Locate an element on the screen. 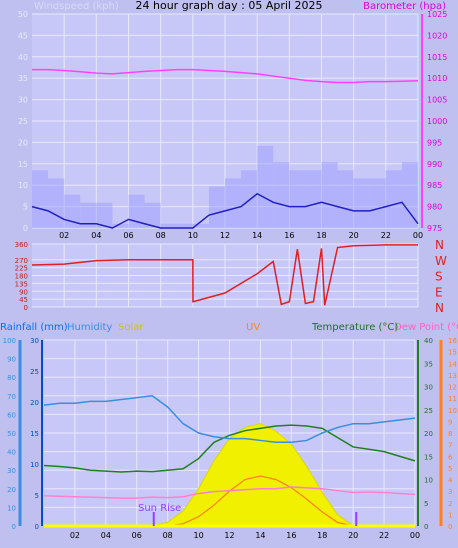 This screenshot has height=548, width=458. humidity-tick-label: 60 is located at coordinates (11, 415).